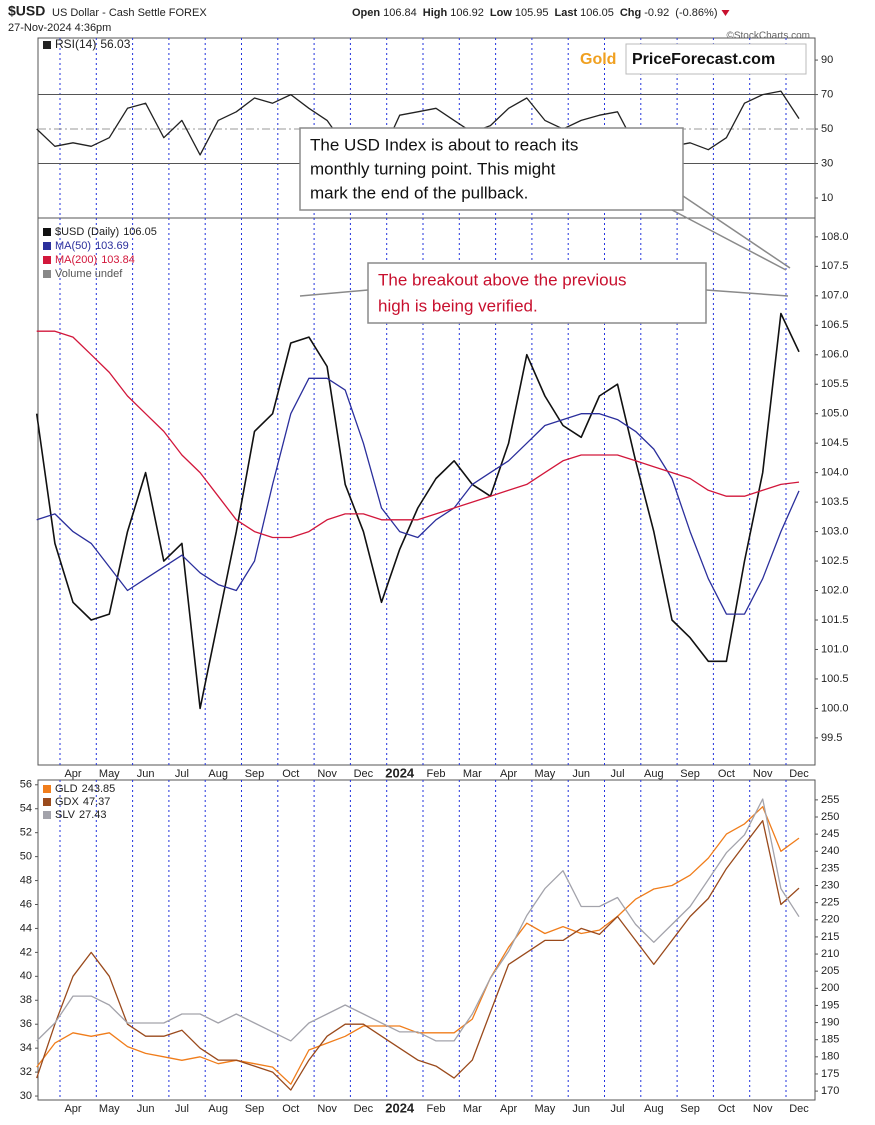 The width and height of the screenshot is (875, 1125). Describe the element at coordinates (725, 13) in the screenshot. I see `down-triangle` at that location.